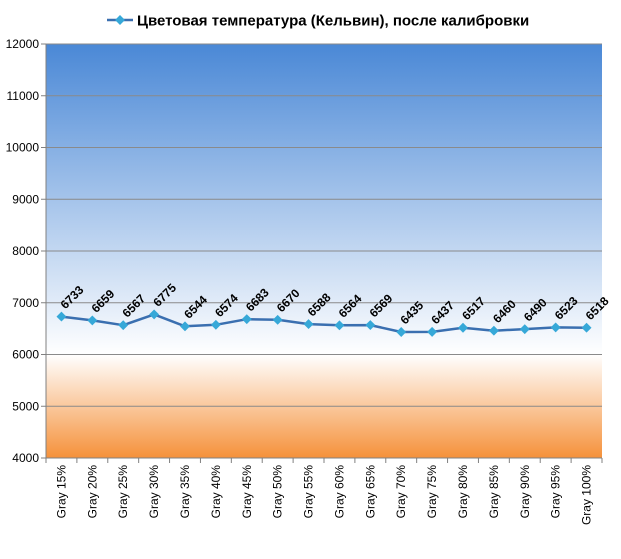  What do you see at coordinates (432, 492) in the screenshot?
I see `x-tick-label: Gray 75%` at bounding box center [432, 492].